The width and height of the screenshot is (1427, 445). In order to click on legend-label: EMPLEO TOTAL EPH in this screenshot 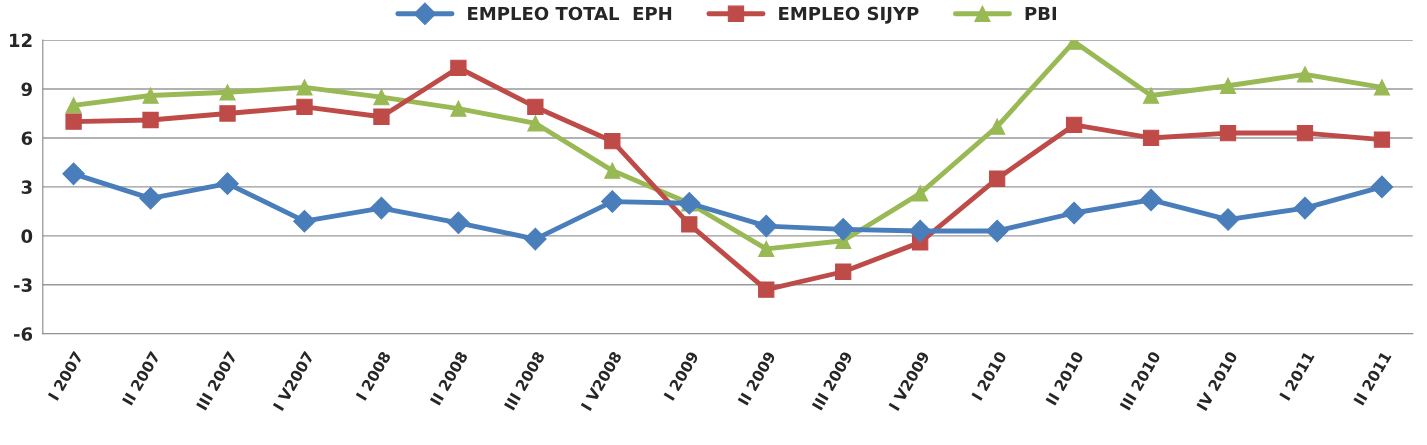, I will do `click(570, 13)`.